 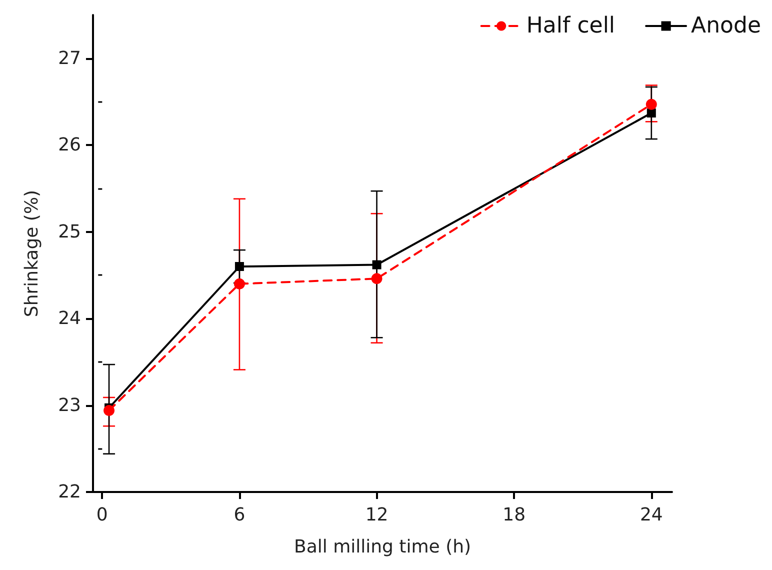 I want to click on x-tick-label: 12, so click(x=376, y=515).